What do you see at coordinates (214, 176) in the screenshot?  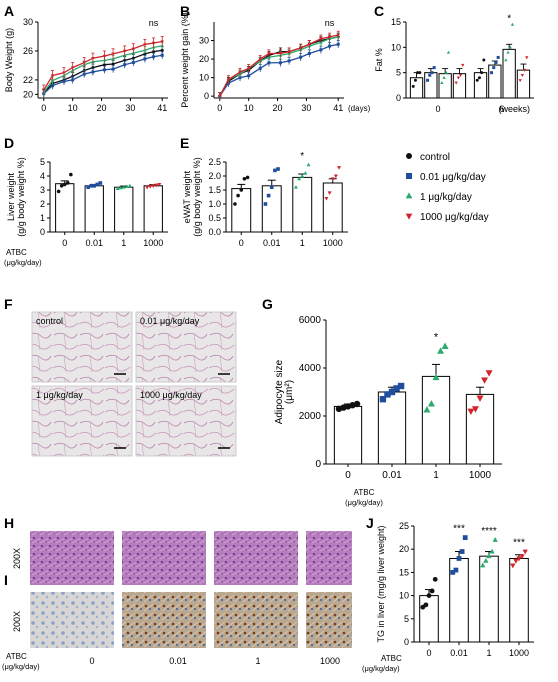 I see `y-tick-label: 2.0` at bounding box center [214, 176].